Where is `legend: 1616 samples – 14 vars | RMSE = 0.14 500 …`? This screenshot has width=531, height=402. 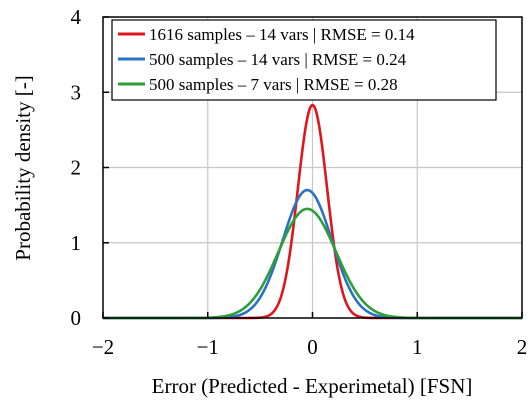
legend: 1616 samples – 14 vars | RMSE = 0.14 500 … is located at coordinates (304, 60).